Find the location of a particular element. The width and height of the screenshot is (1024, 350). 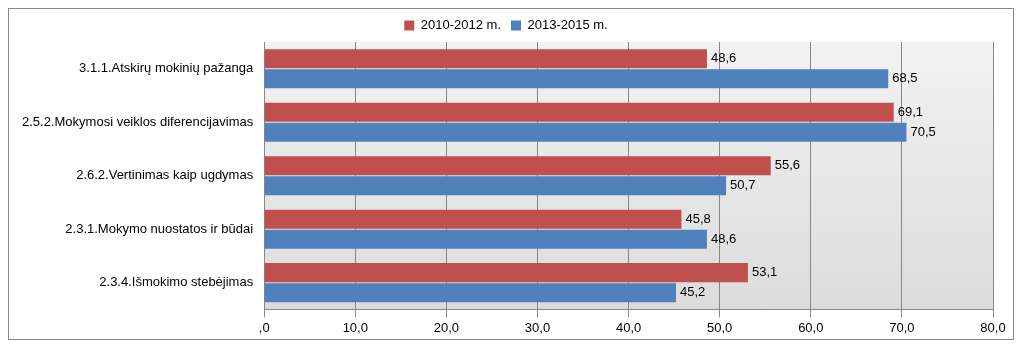

x-tick-label: 50,0 is located at coordinates (720, 327).